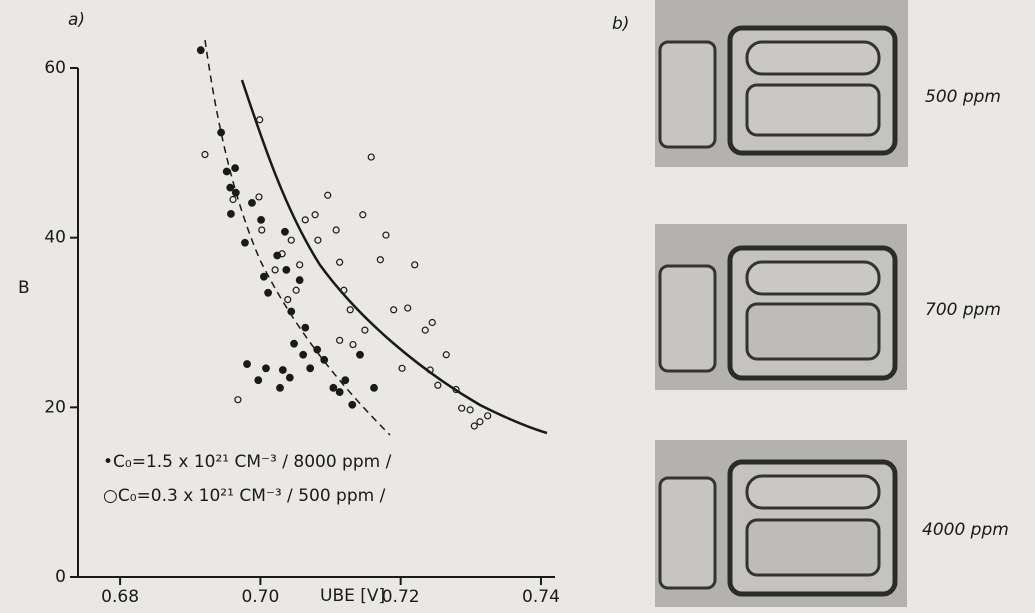  I want to click on x-tick-label: 0.68, so click(120, 597).